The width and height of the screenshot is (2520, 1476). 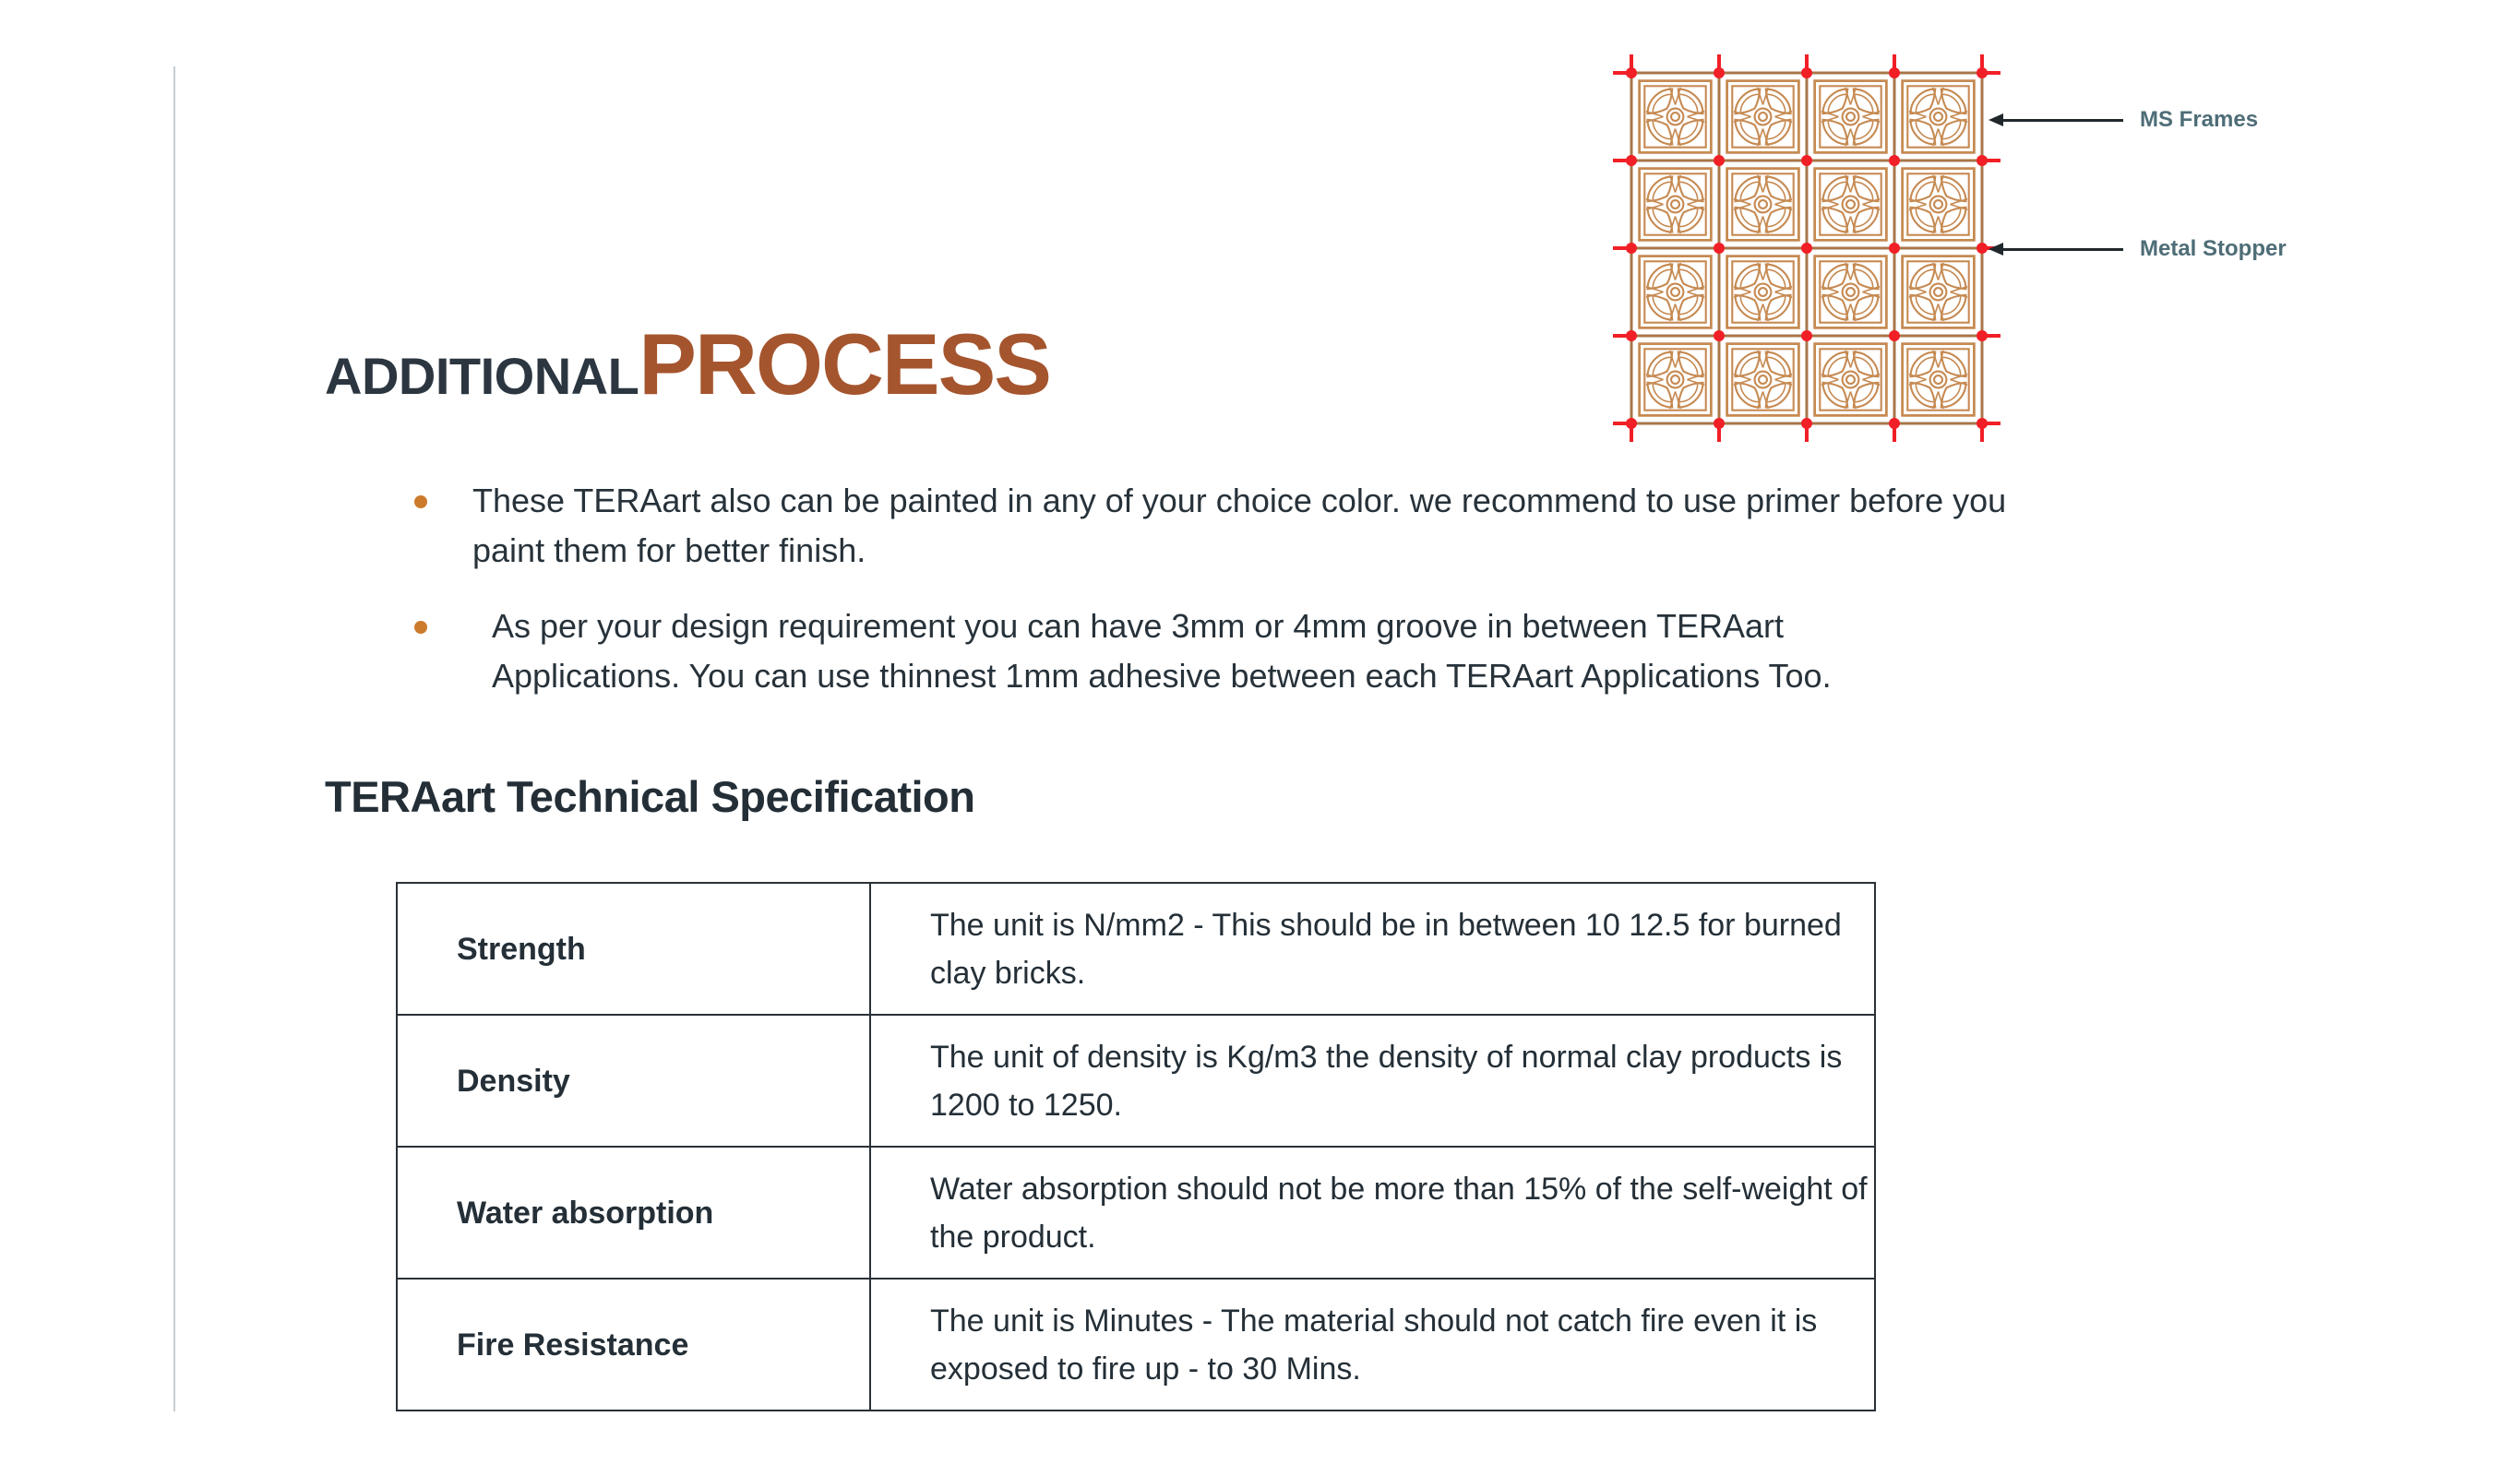 I want to click on annotation-ms-frames: MS Frames, so click(x=2123, y=120).